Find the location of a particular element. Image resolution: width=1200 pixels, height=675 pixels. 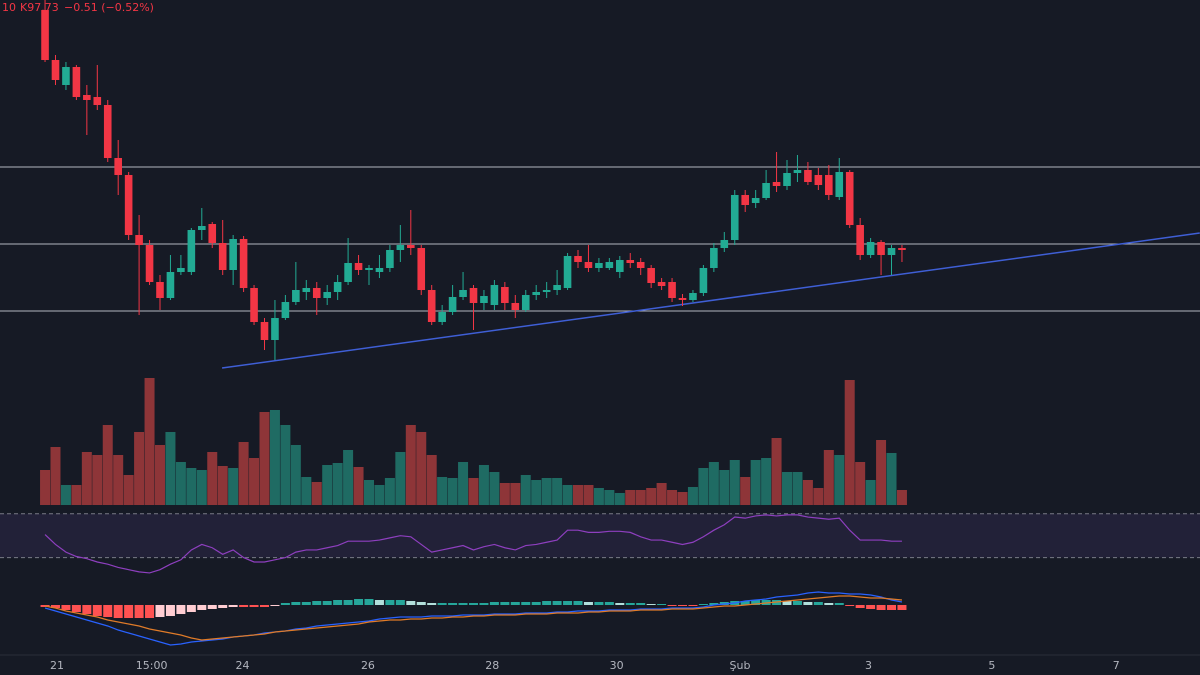

signal-line is located at coordinates (473, 618).